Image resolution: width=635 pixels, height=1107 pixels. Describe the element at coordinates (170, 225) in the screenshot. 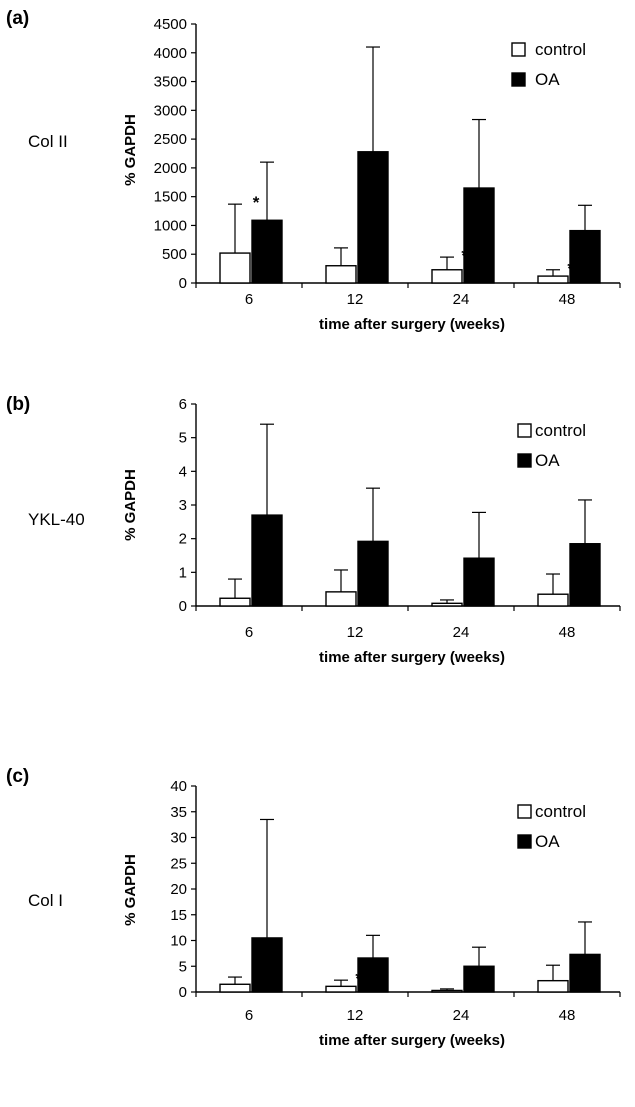

I see `y-tick-label: 1000` at that location.